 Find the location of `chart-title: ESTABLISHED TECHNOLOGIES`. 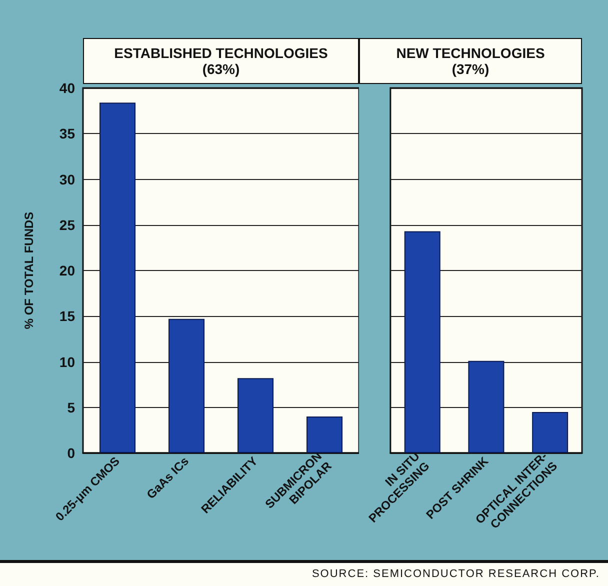

chart-title: ESTABLISHED TECHNOLOGIES is located at coordinates (221, 53).